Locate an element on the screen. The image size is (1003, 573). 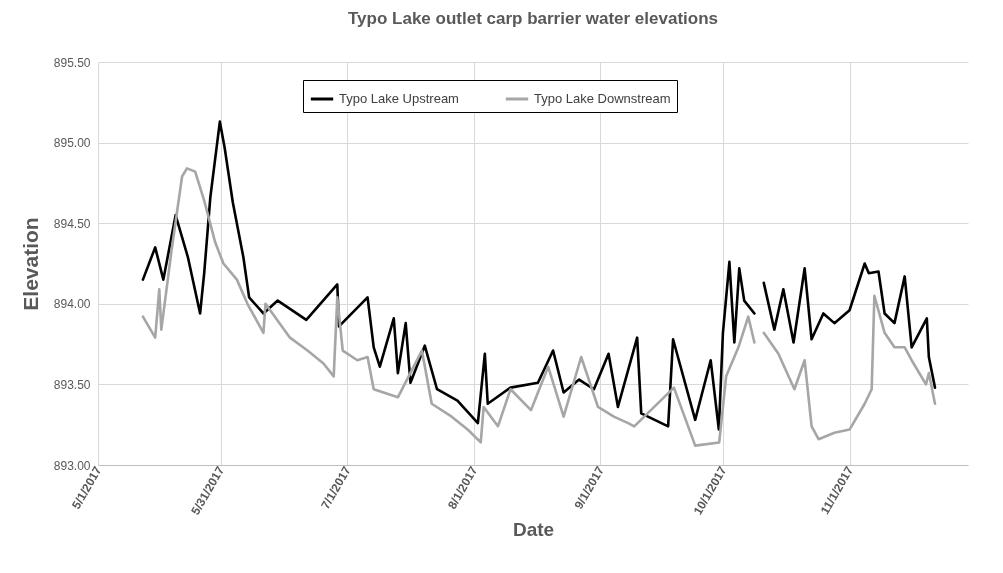
y-axis-title: Elevation is located at coordinates (30, 264).